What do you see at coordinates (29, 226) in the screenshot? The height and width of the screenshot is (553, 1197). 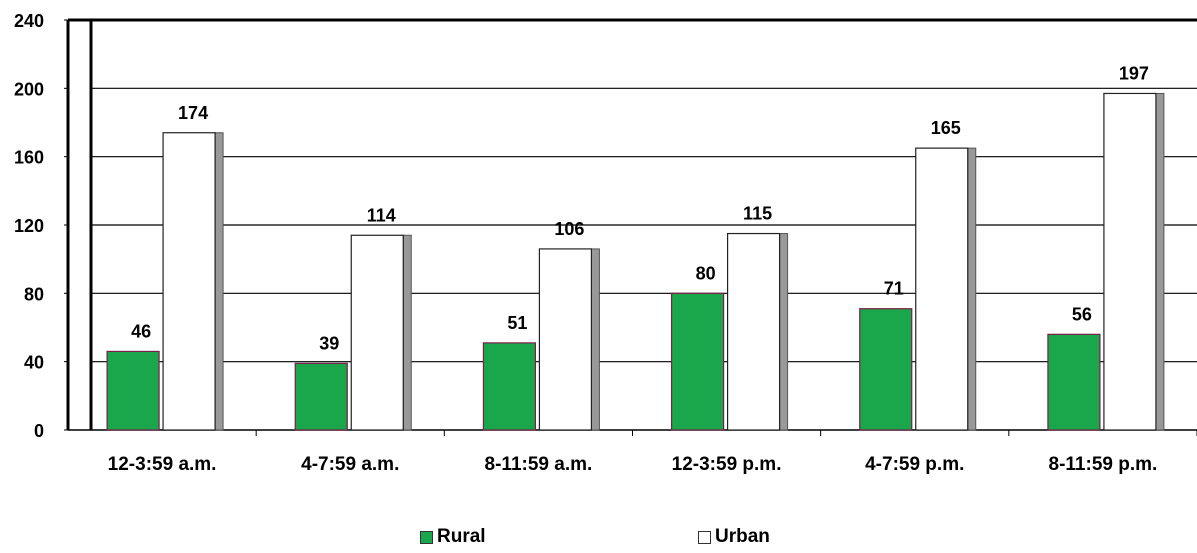 I see `y-tick-label: 120` at bounding box center [29, 226].